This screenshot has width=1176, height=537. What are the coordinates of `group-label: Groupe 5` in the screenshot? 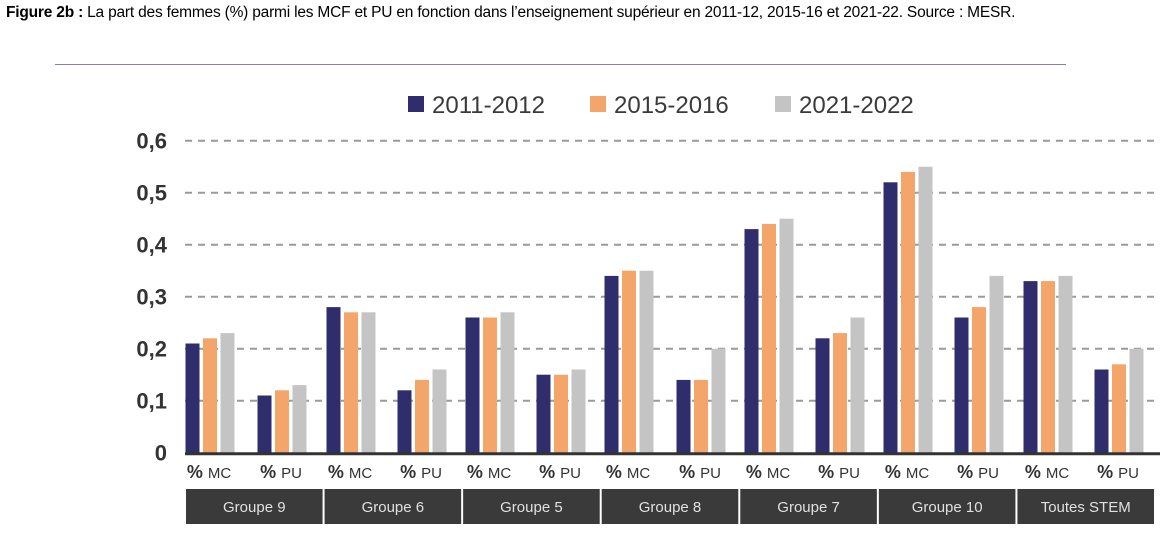 It's located at (531, 507).